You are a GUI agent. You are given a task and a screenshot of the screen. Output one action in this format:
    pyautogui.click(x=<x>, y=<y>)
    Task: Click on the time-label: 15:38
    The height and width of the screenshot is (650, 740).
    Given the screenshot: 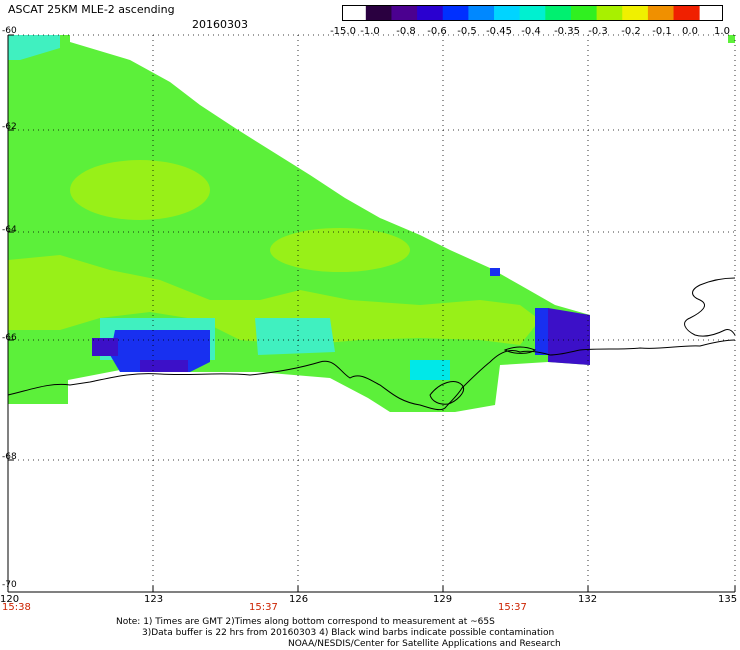 What is the action you would take?
    pyautogui.click(x=16, y=607)
    